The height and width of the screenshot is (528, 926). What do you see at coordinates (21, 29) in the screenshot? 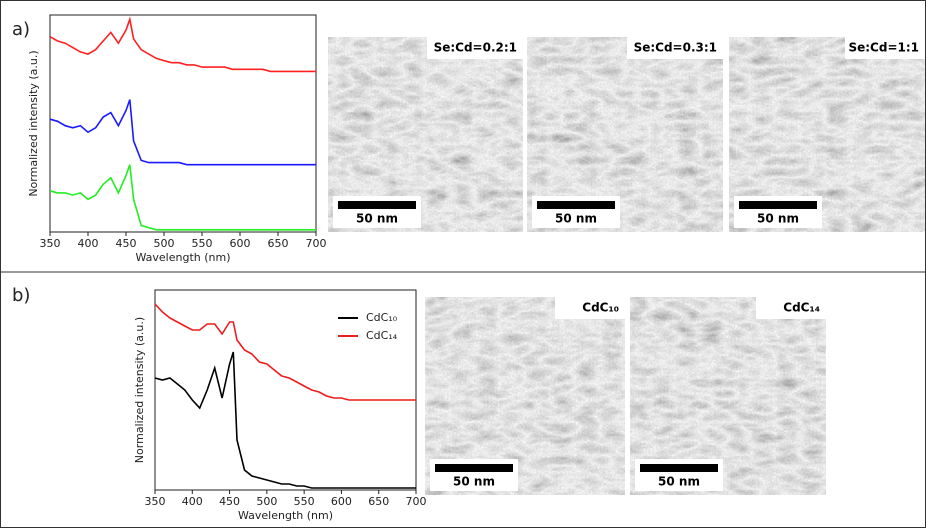
I see `panel-label: a)` at bounding box center [21, 29].